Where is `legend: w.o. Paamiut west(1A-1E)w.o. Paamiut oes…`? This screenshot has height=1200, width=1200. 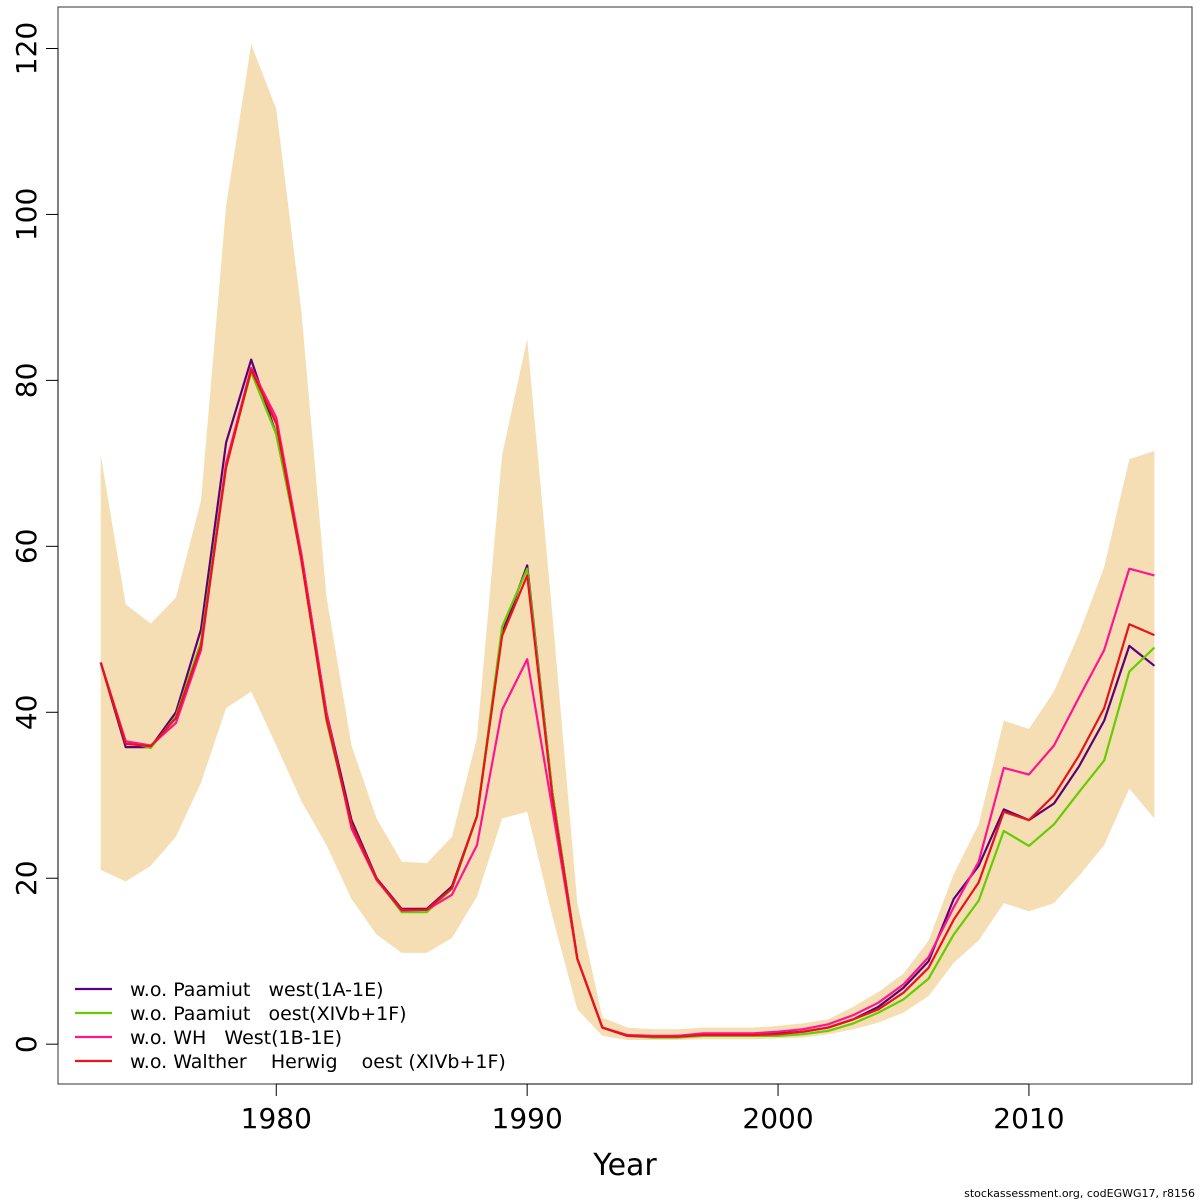
legend: w.o. Paamiut west(1A-1E)w.o. Paamiut oes… is located at coordinates (290, 1026).